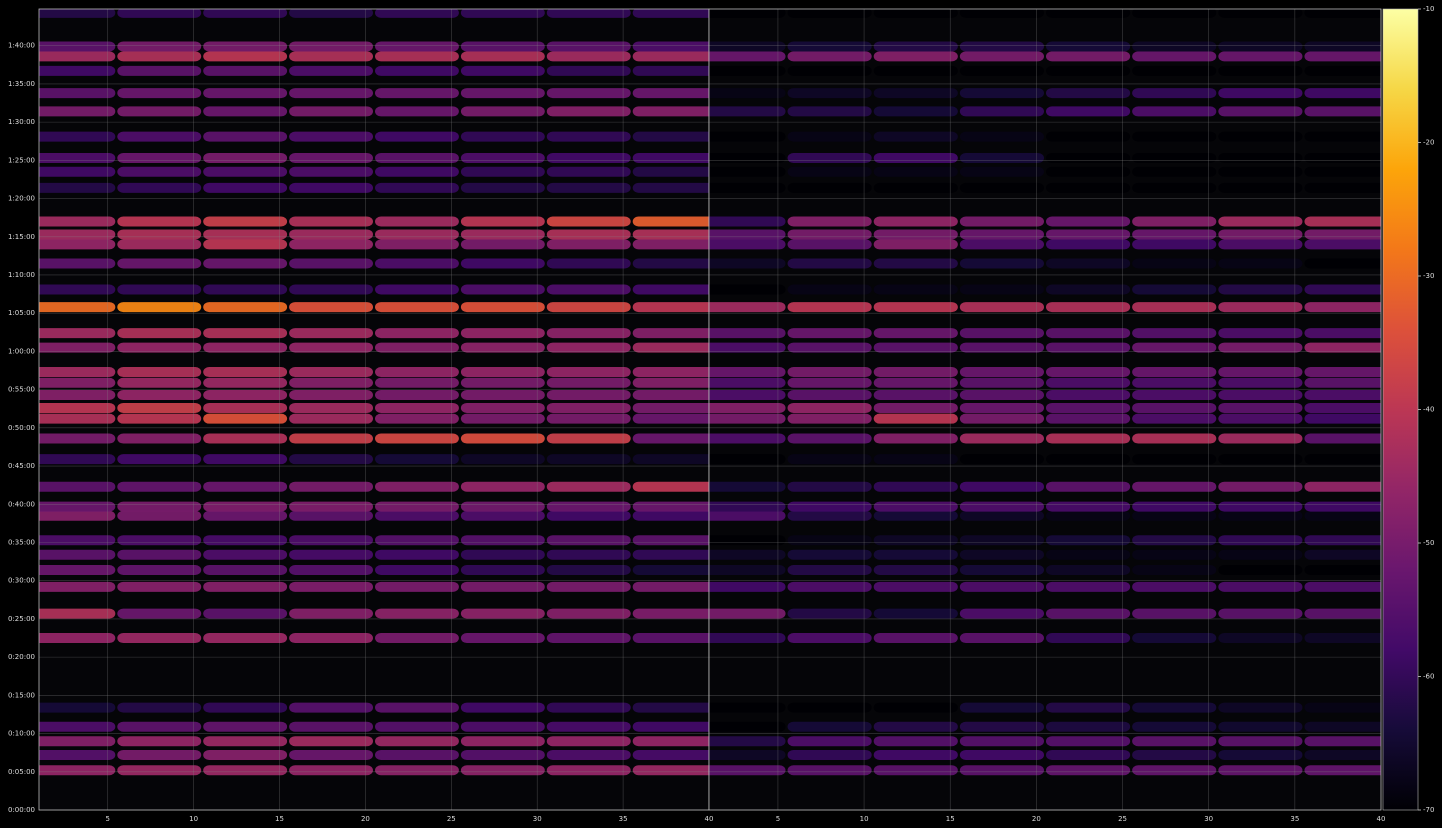  Describe the element at coordinates (21, 84) in the screenshot. I see `y-tick-label: 1:35:00` at that location.